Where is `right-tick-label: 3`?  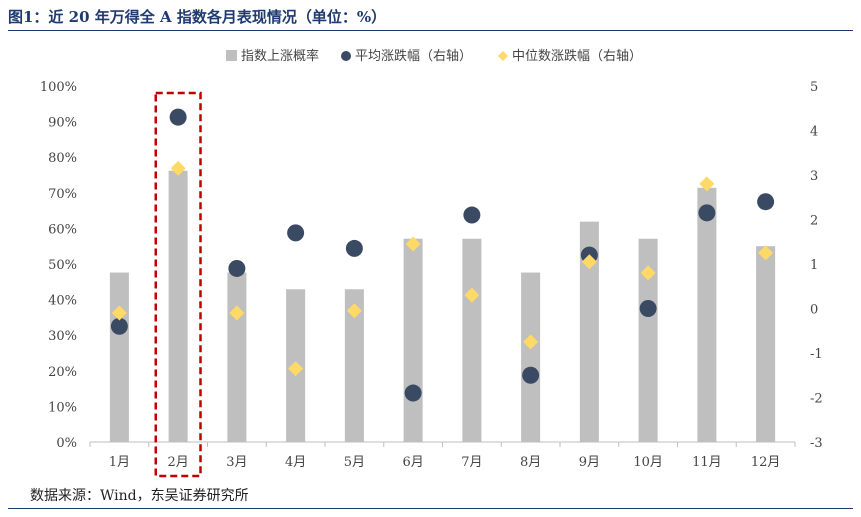
right-tick-label: 3 is located at coordinates (814, 176).